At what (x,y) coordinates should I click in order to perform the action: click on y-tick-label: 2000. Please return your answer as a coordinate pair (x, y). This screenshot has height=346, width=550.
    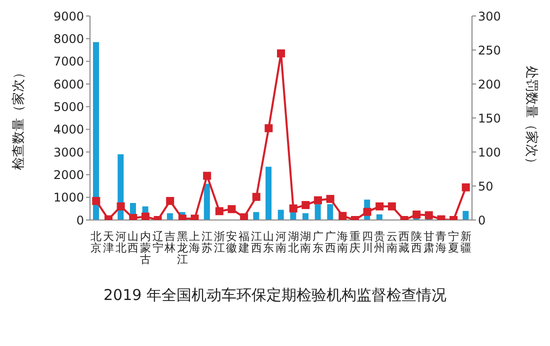
    Looking at the image, I should click on (68, 175).